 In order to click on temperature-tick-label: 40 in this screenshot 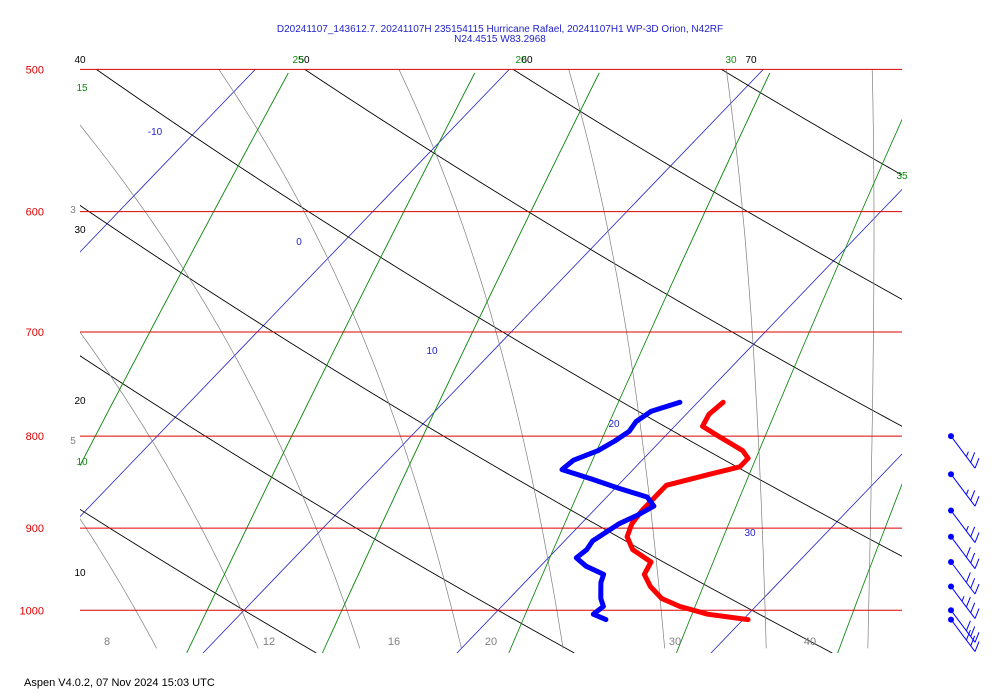, I will do `click(810, 642)`.